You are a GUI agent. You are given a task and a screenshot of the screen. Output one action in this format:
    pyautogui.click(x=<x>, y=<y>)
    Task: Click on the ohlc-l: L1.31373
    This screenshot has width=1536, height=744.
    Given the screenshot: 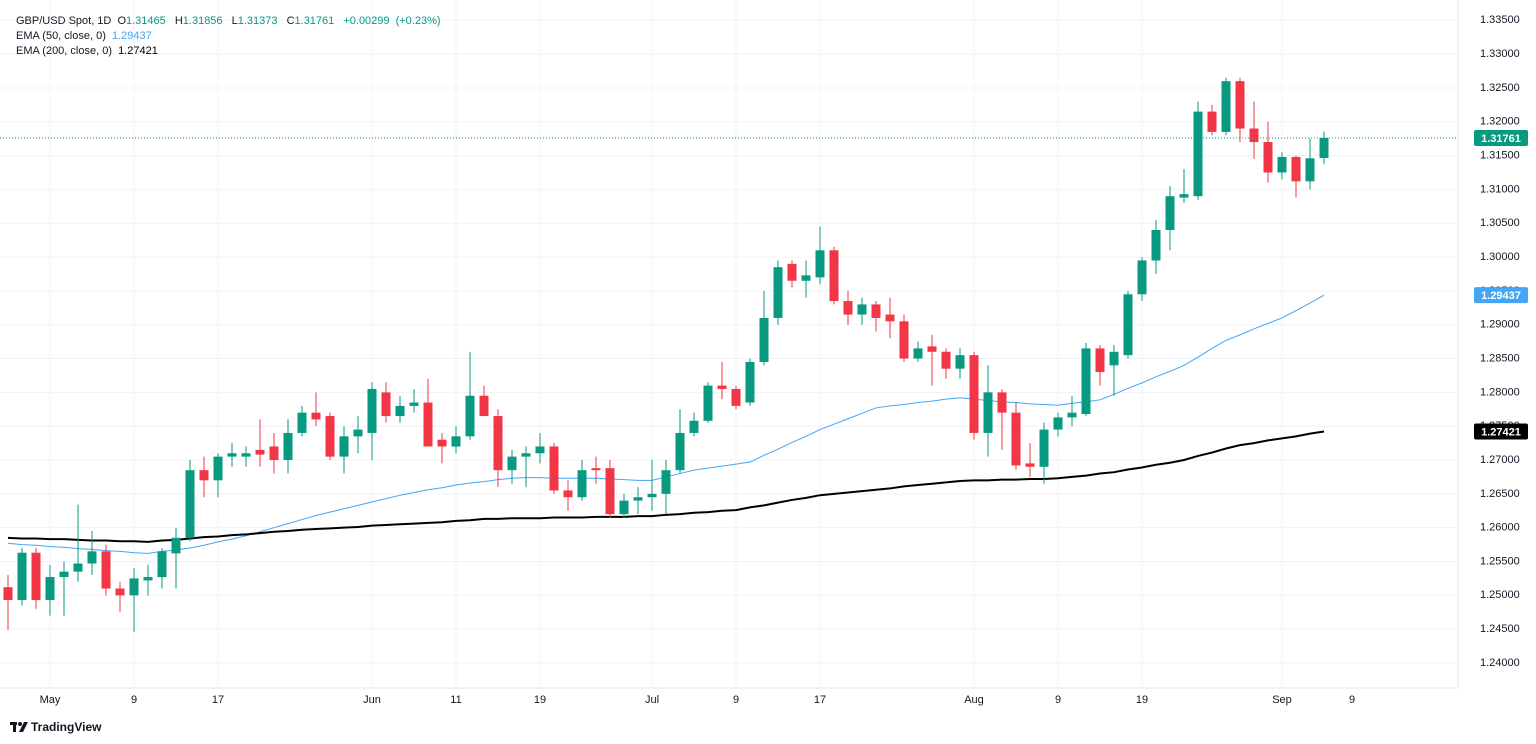 What is the action you would take?
    pyautogui.click(x=256, y=21)
    